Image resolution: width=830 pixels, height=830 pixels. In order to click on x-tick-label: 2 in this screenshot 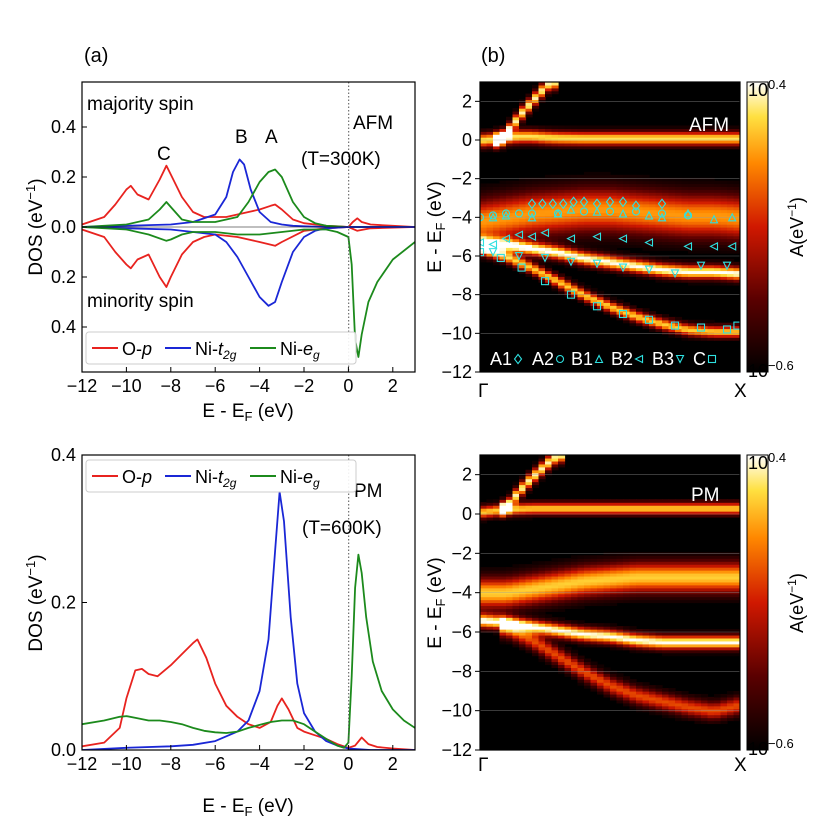, I will do `click(393, 764)`.